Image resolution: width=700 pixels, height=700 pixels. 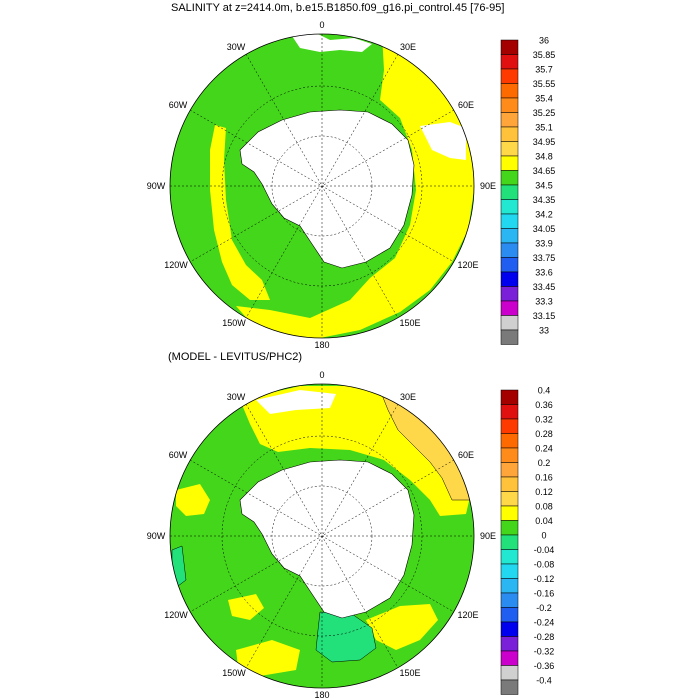 What do you see at coordinates (544, 99) in the screenshot?
I see `salinity-colorbar-label: 35.4` at bounding box center [544, 99].